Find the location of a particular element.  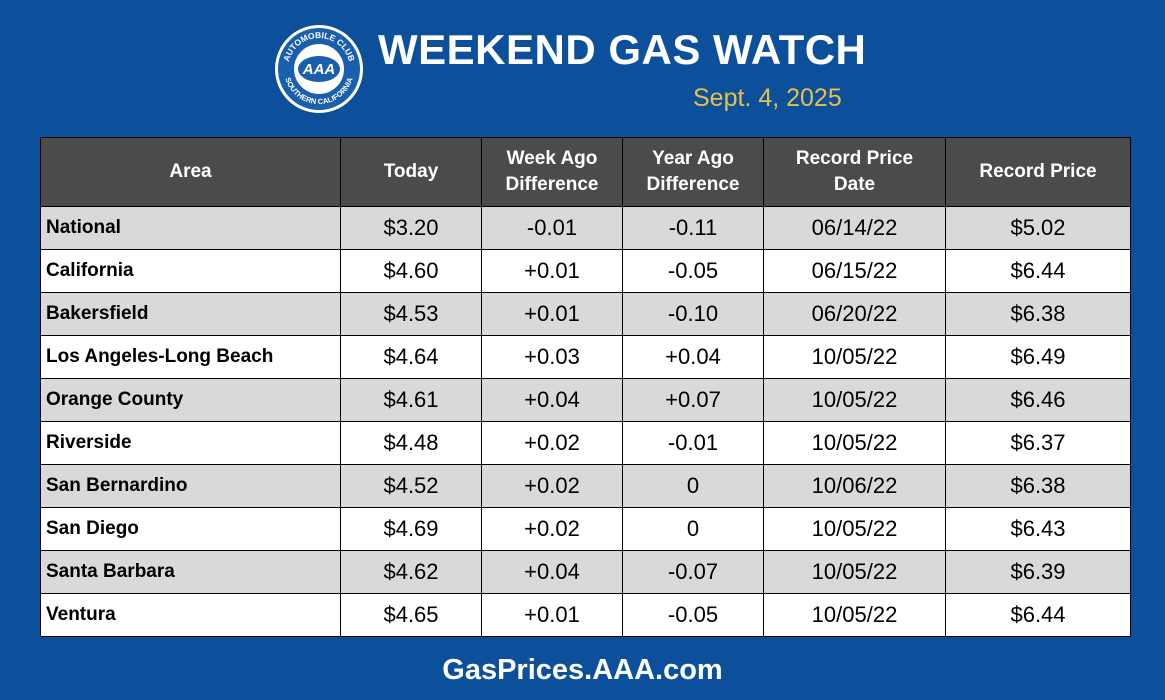

value-cell: $6.49 is located at coordinates (1038, 357).